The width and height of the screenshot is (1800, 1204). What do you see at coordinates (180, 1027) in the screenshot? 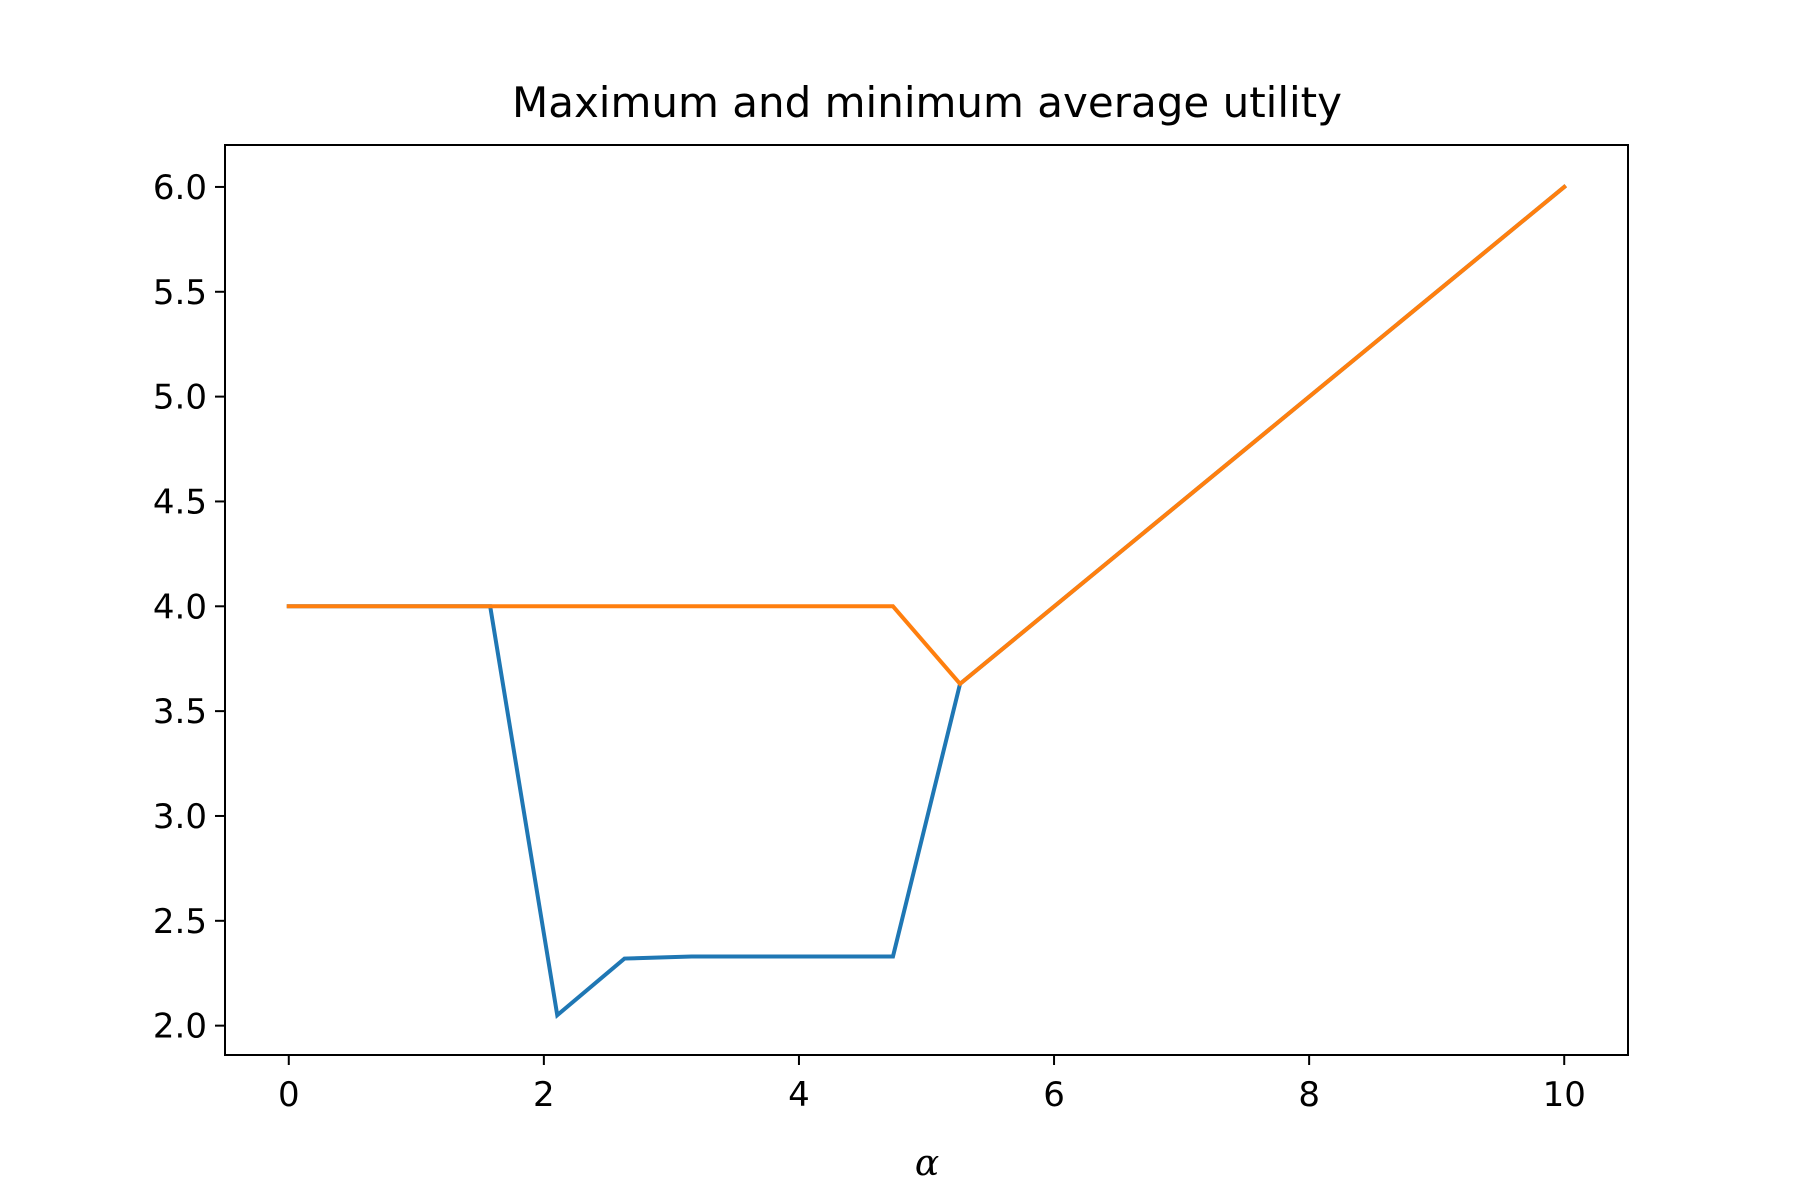
I see `y-tick-label: 2.0` at bounding box center [180, 1027].